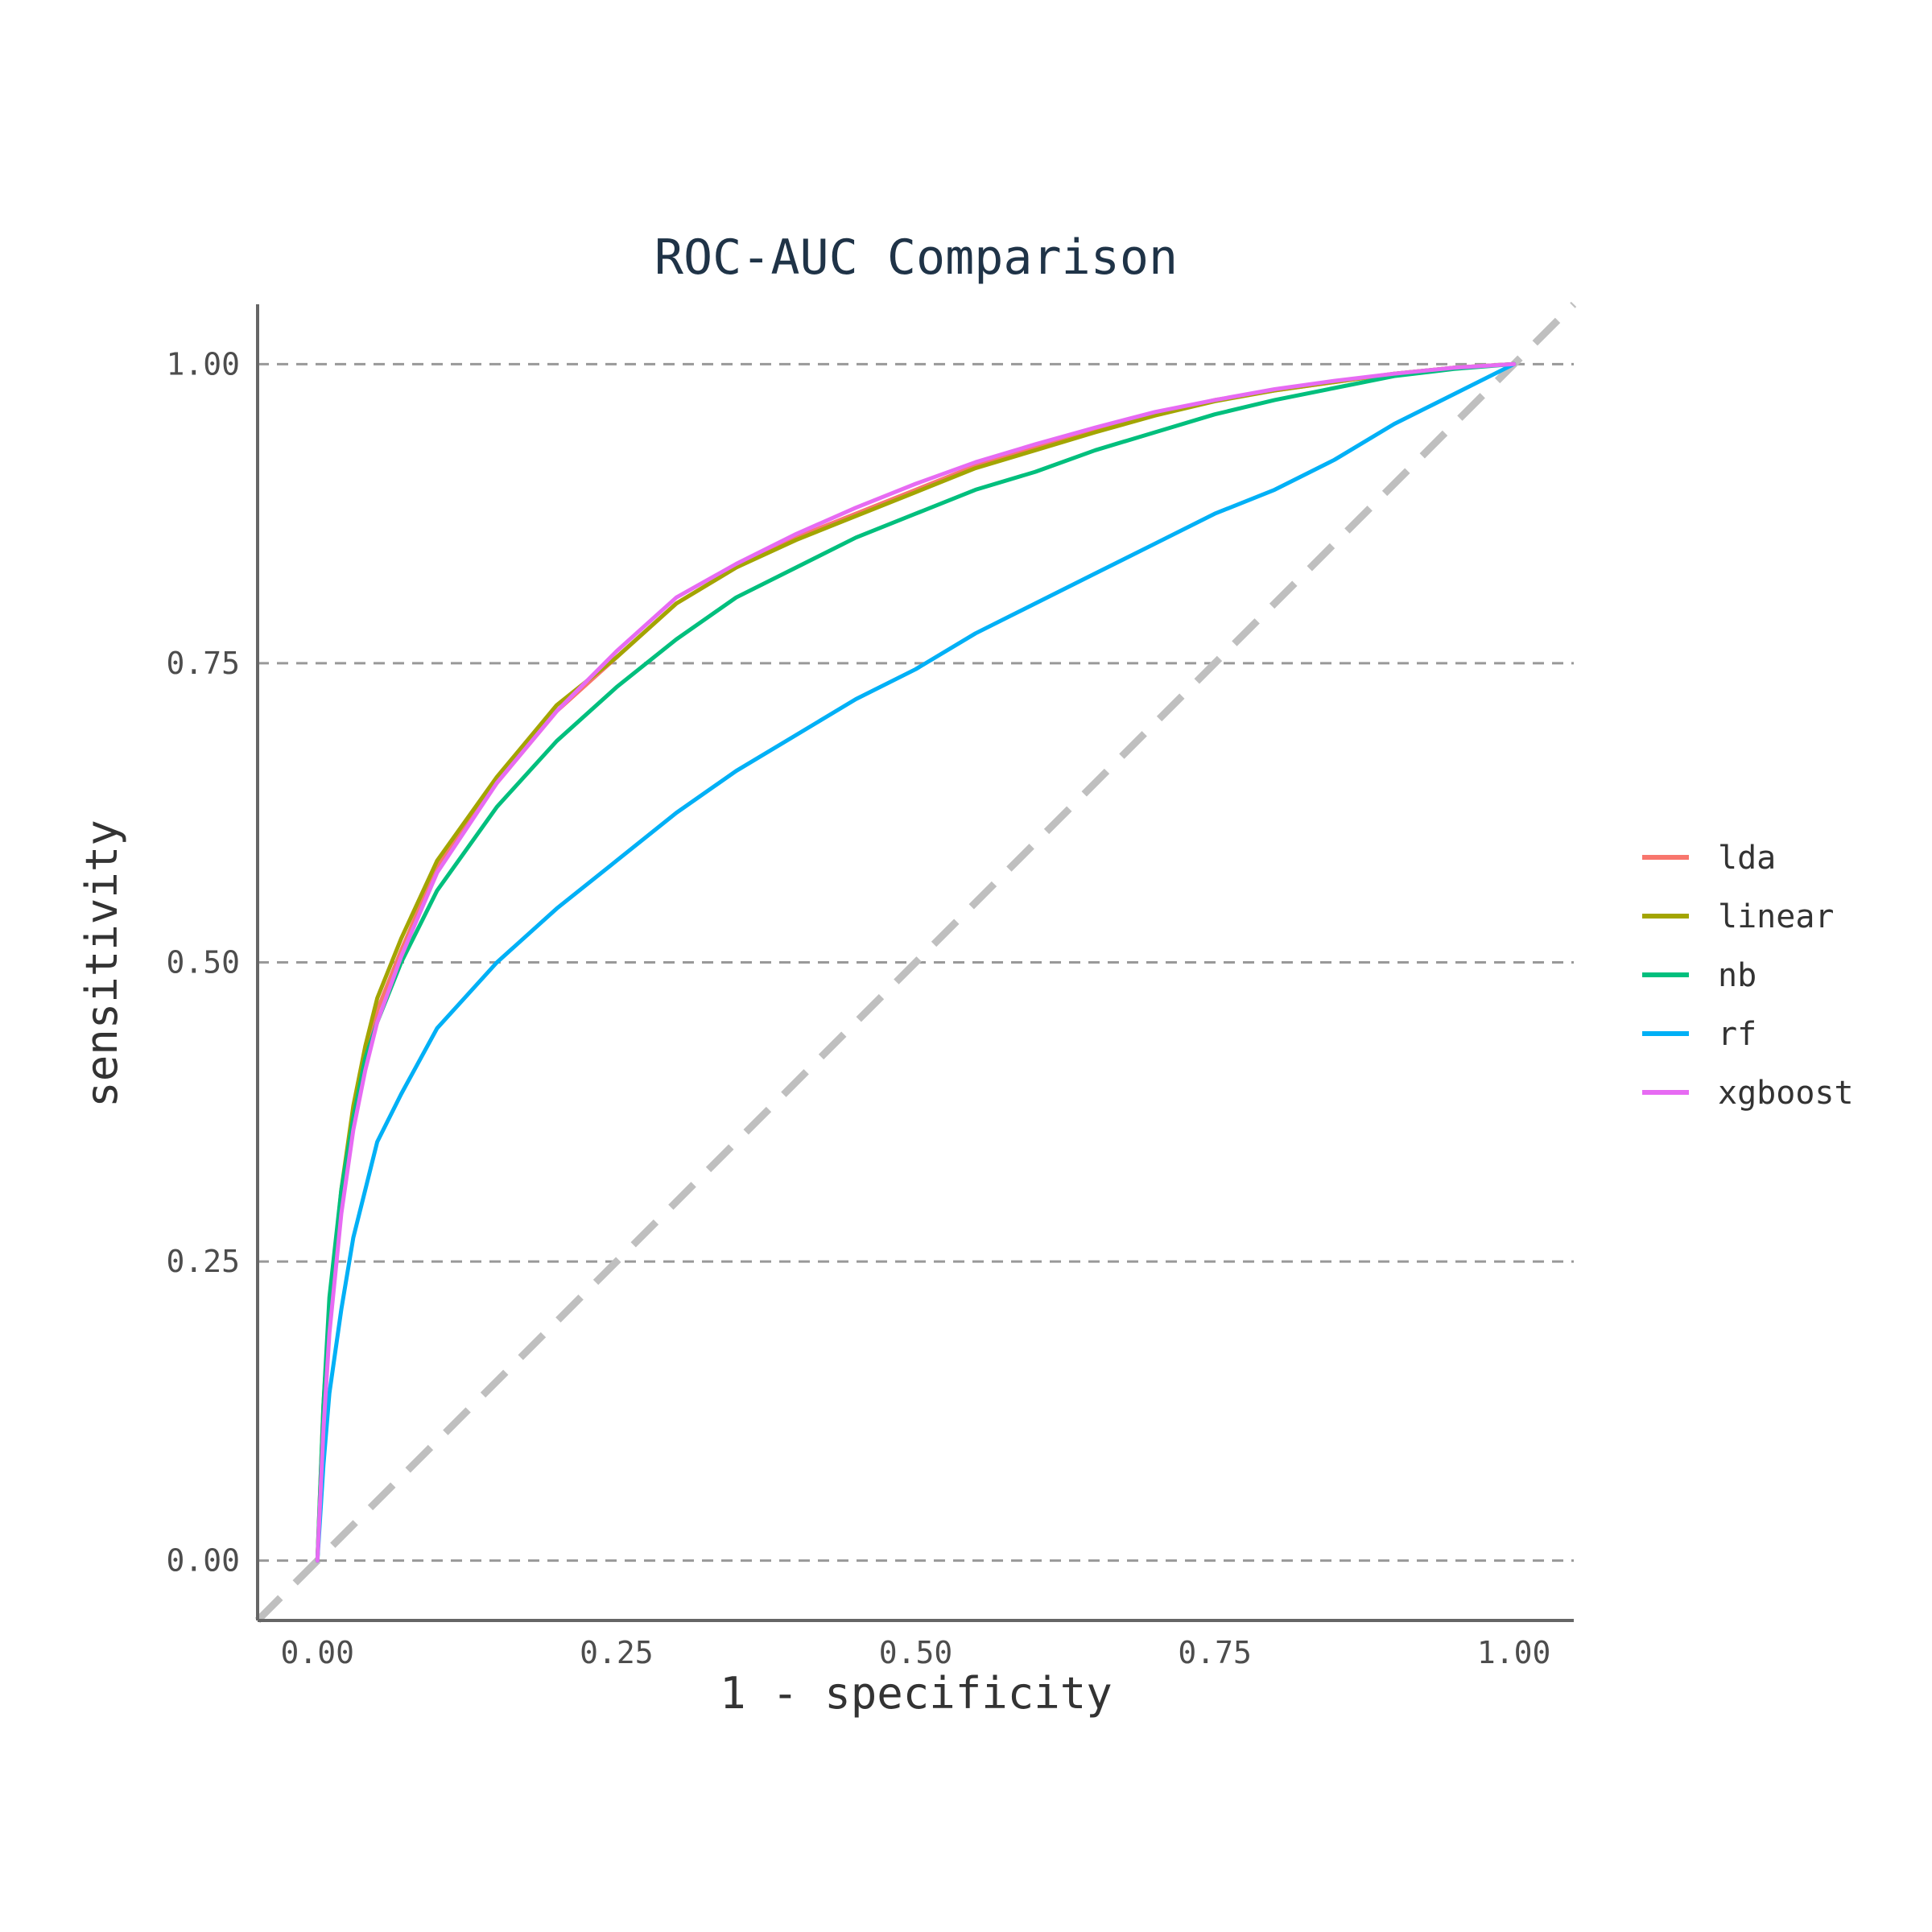 This screenshot has width=1932, height=1932. I want to click on x-axis-label: 1 - specificity, so click(916, 1693).